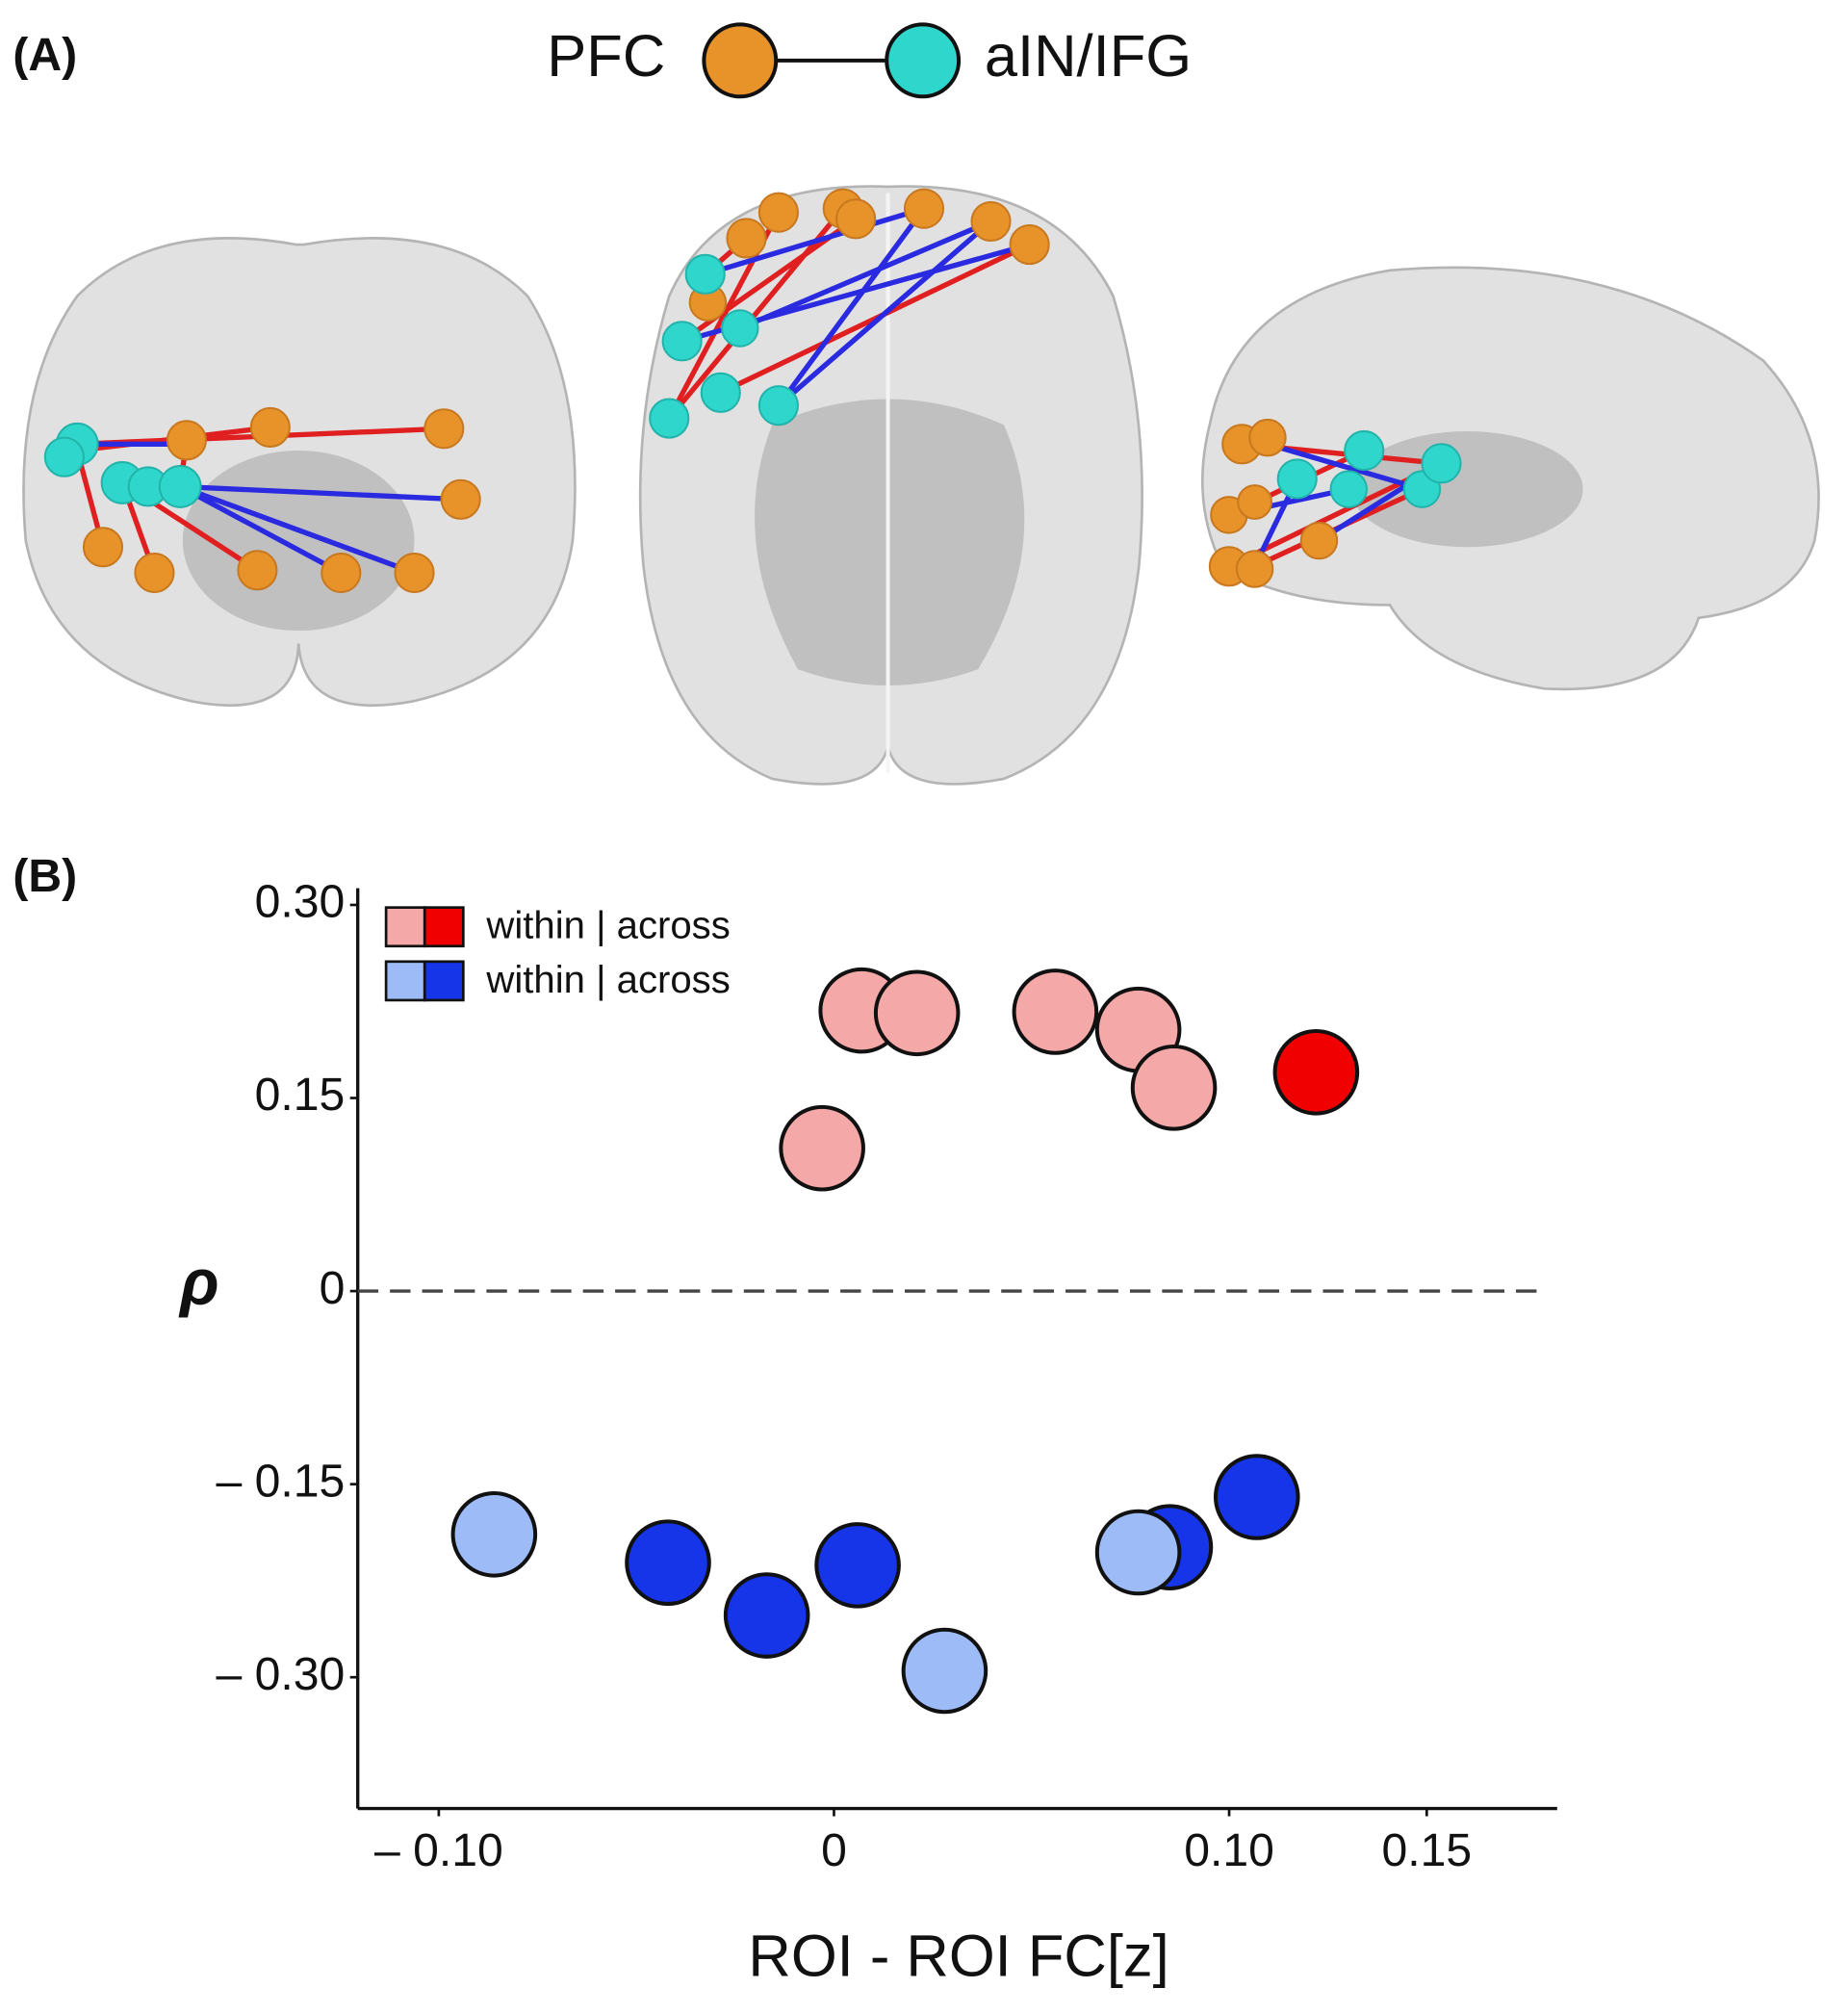 The image size is (1848, 2014). What do you see at coordinates (333, 1288) in the screenshot?
I see `y-tick-label: 0` at bounding box center [333, 1288].